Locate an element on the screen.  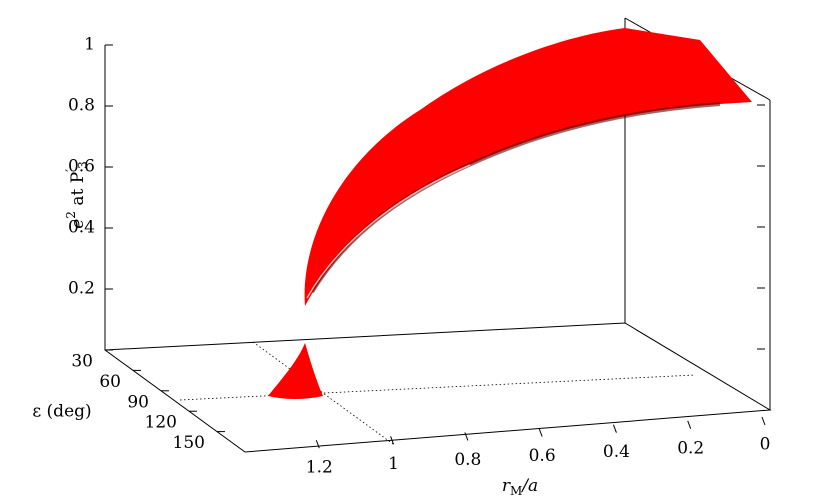
y-tick-label: 30 is located at coordinates (82, 362).